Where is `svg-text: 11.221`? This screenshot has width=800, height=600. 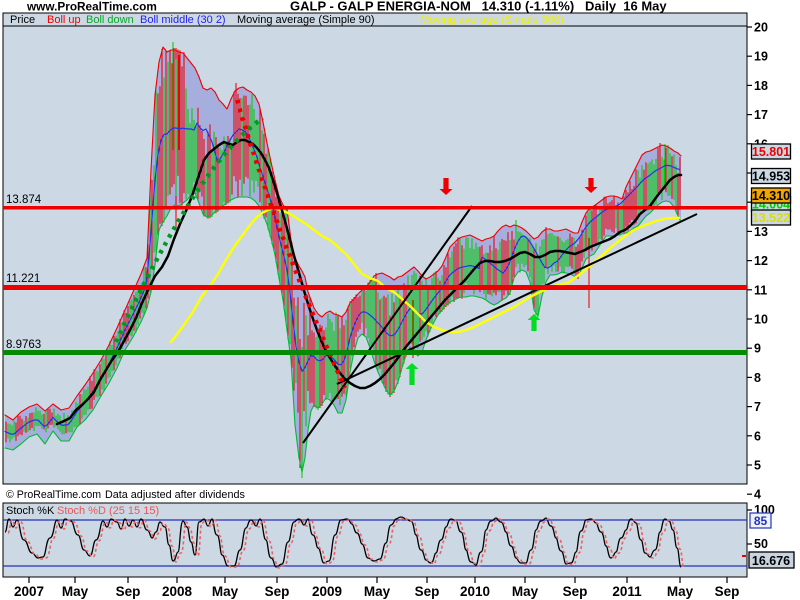 svg-text: 11.221 is located at coordinates (23, 279).